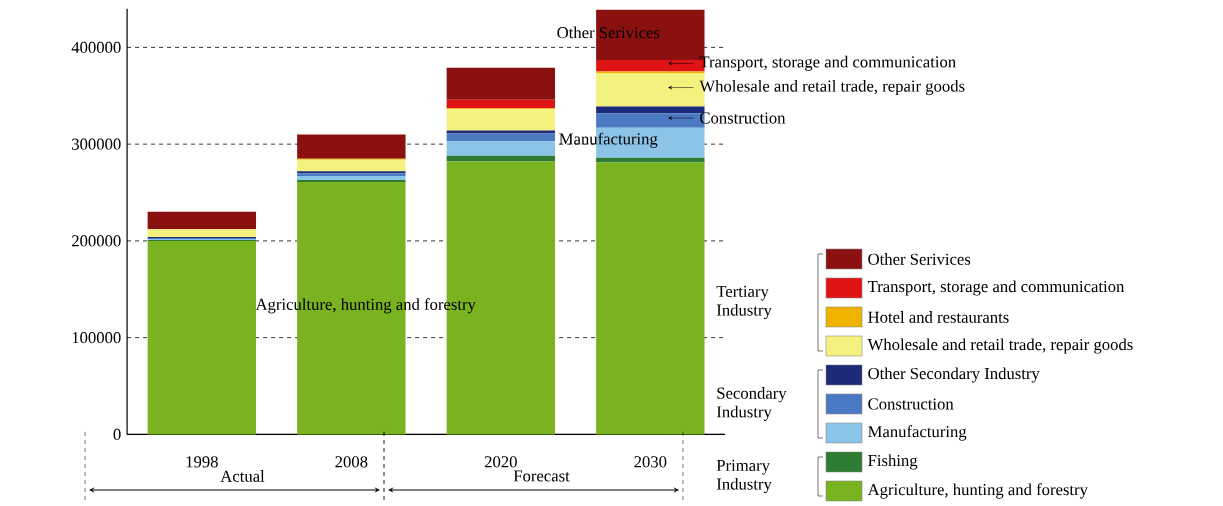  What do you see at coordinates (117, 434) in the screenshot?
I see `y-tick-label: 0` at bounding box center [117, 434].